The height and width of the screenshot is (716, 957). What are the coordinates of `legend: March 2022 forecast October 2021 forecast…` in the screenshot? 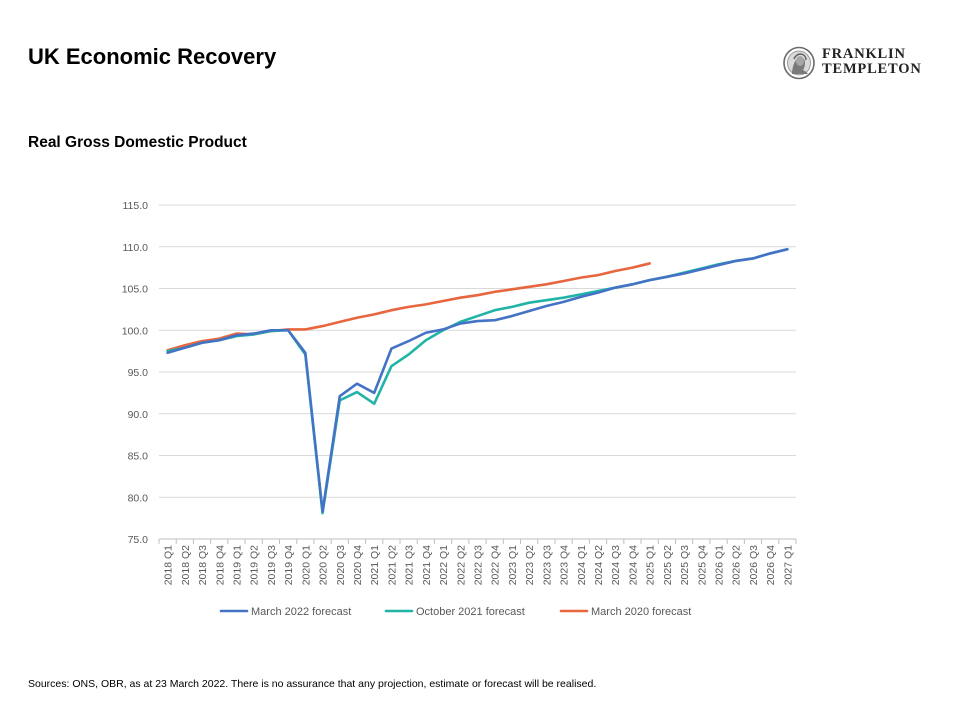 It's located at (455, 612).